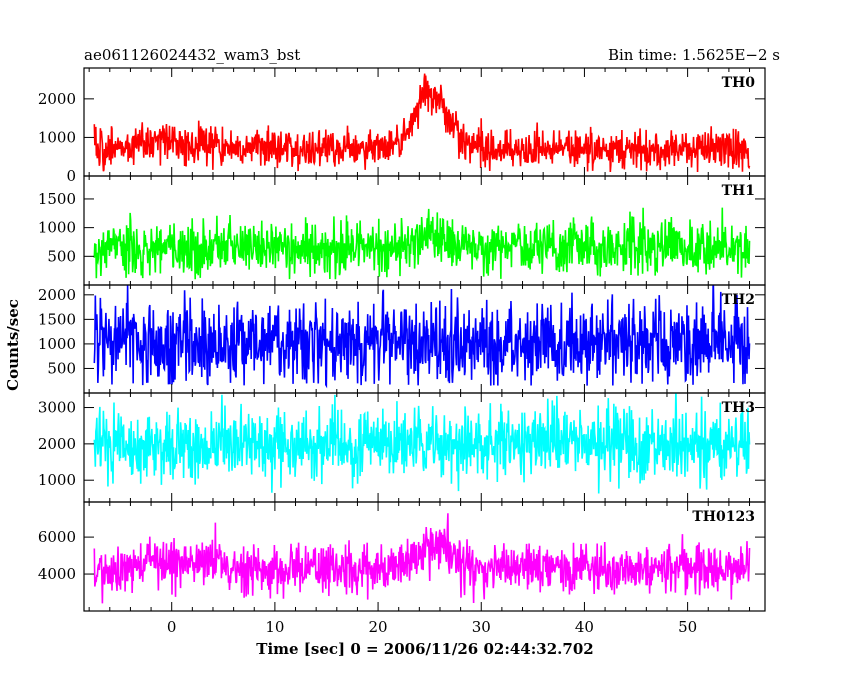  I want to click on series-th0, so click(422, 122).